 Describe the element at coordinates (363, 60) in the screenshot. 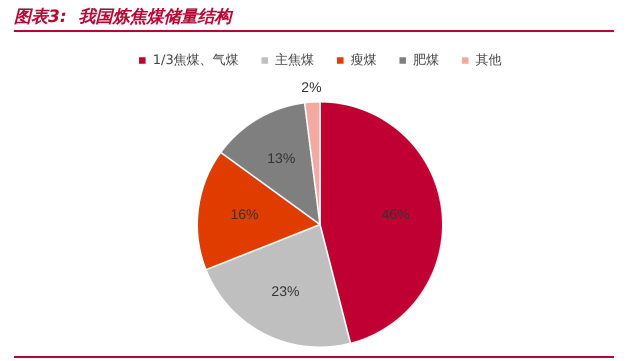

I see `legend-label: 瘦煤` at that location.